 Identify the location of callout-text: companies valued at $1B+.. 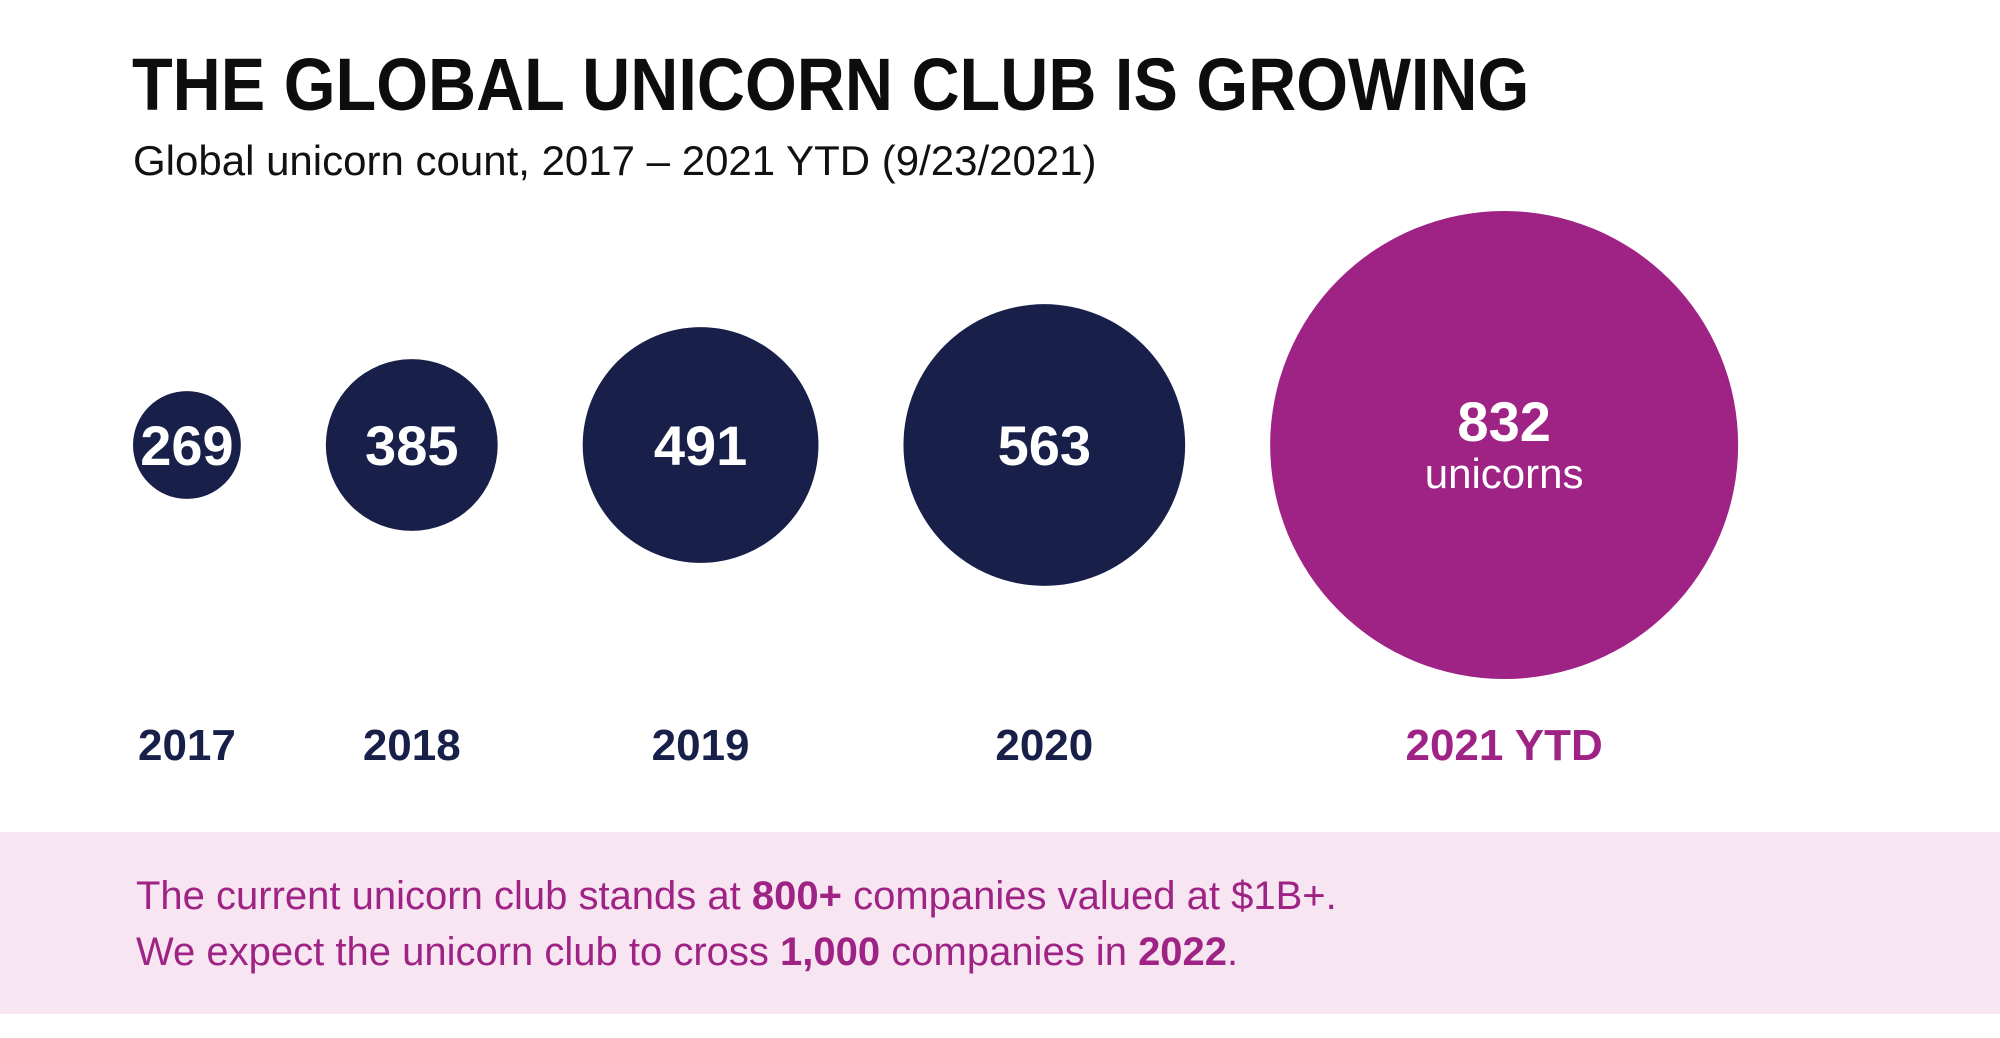
(1089, 896).